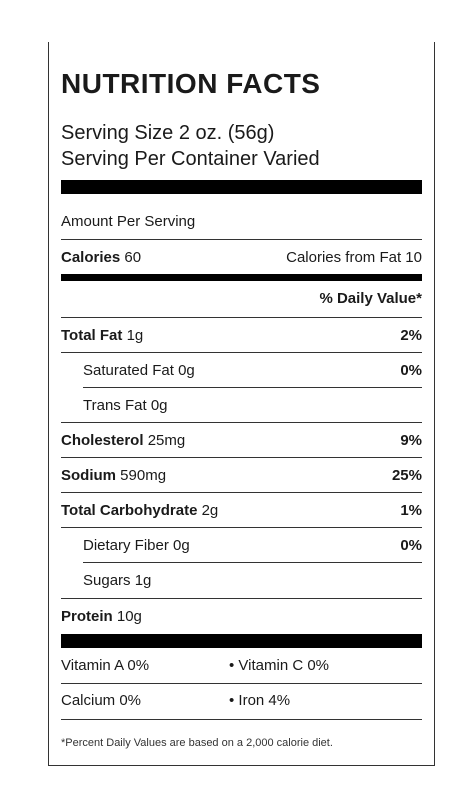 The width and height of the screenshot is (462, 786). What do you see at coordinates (241, 616) in the screenshot?
I see `nutrient-row-protein: Protein 10g` at bounding box center [241, 616].